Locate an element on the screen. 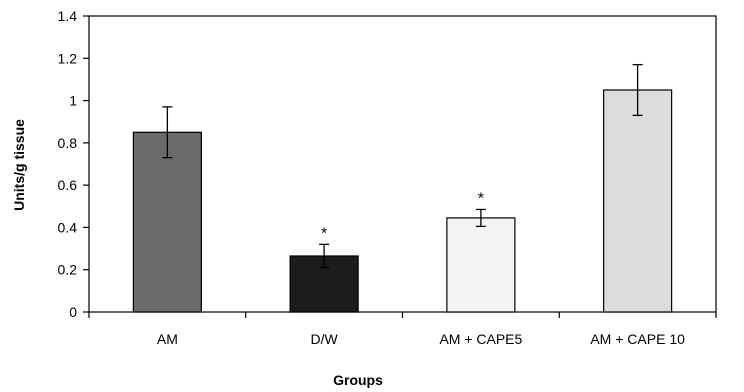 The width and height of the screenshot is (744, 392). y-tick-label: 0.8 is located at coordinates (68, 143).